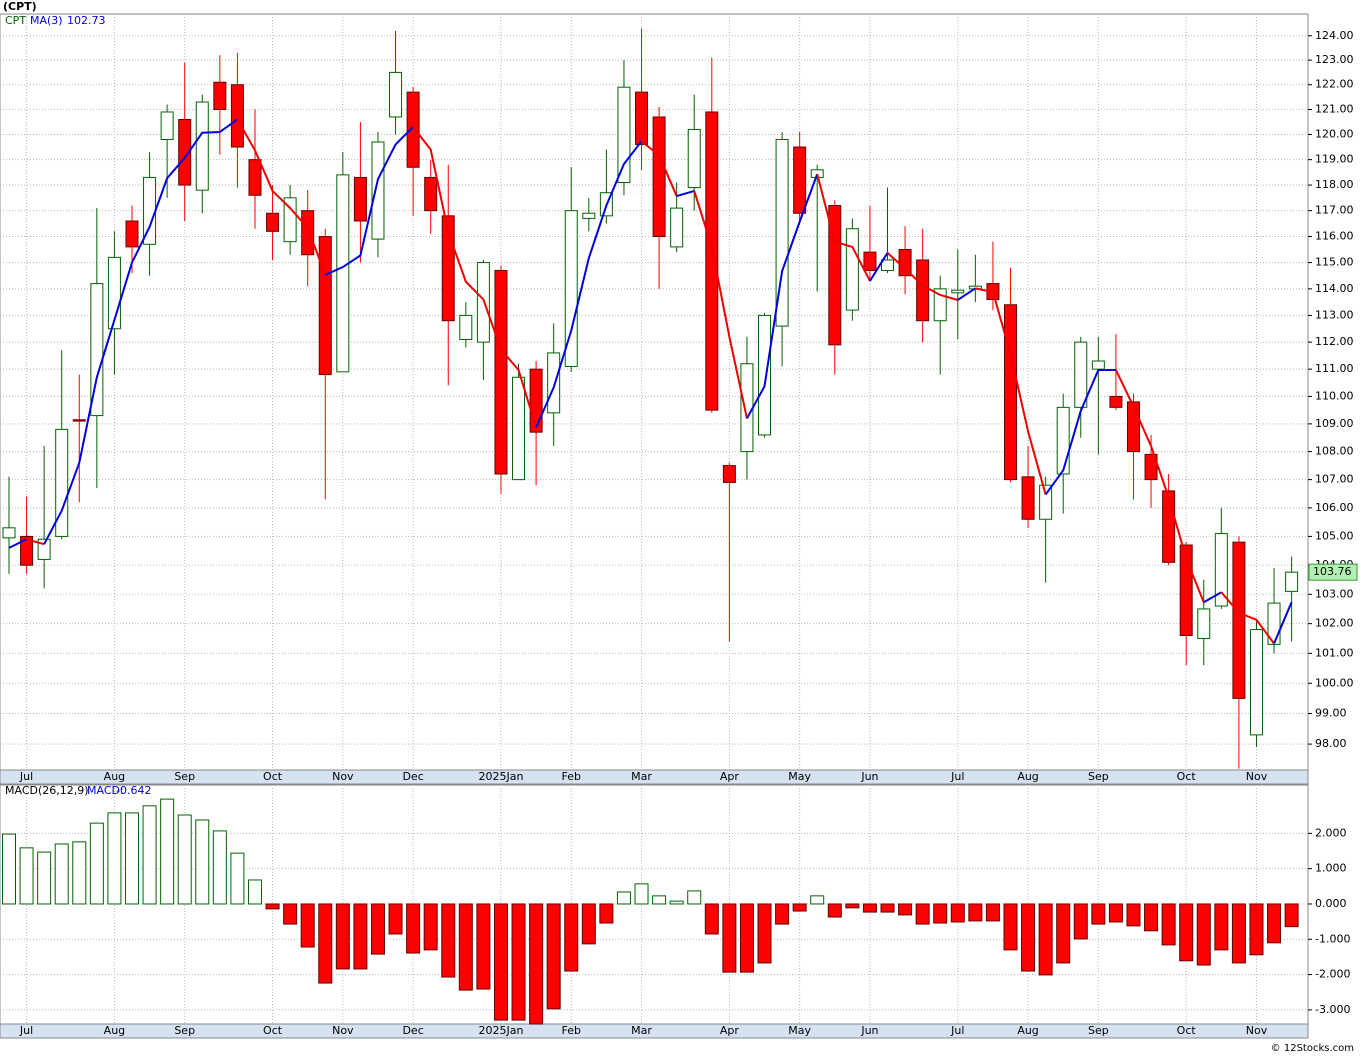 The width and height of the screenshot is (1360, 1056). Describe the element at coordinates (1334, 133) in the screenshot. I see `y-tick-label: 120.00` at that location.